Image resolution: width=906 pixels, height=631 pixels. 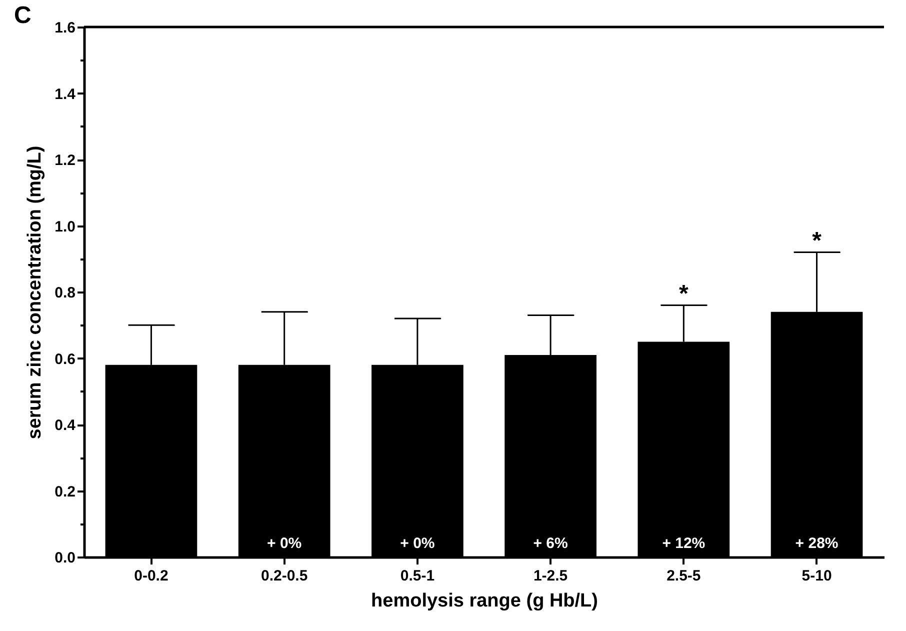 I want to click on x-axis-title: hemolysis range (g Hb/L), so click(x=484, y=601).